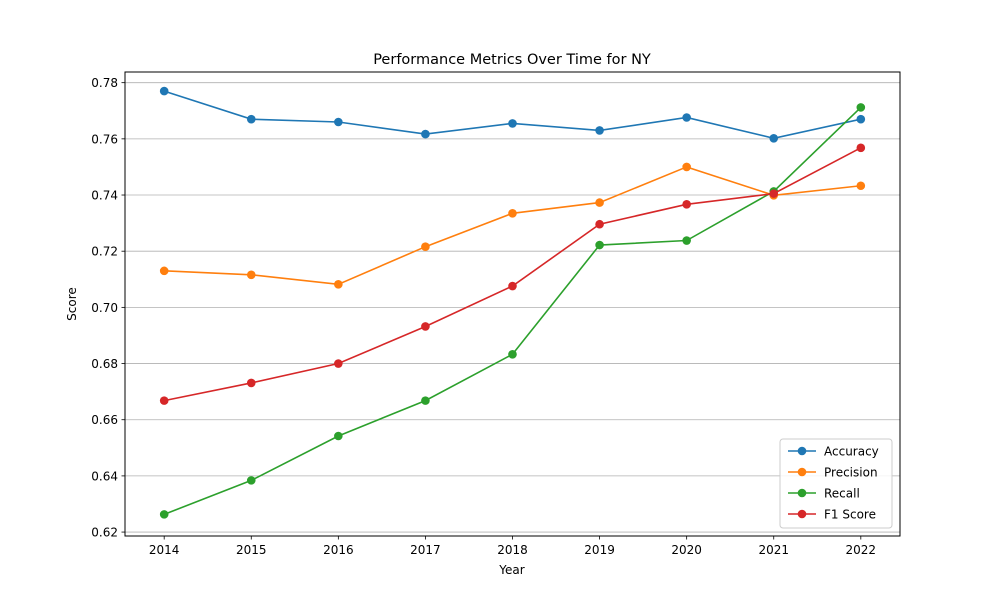 This screenshot has height=600, width=1000. Describe the element at coordinates (512, 550) in the screenshot. I see `x-tick-label: 2018` at that location.